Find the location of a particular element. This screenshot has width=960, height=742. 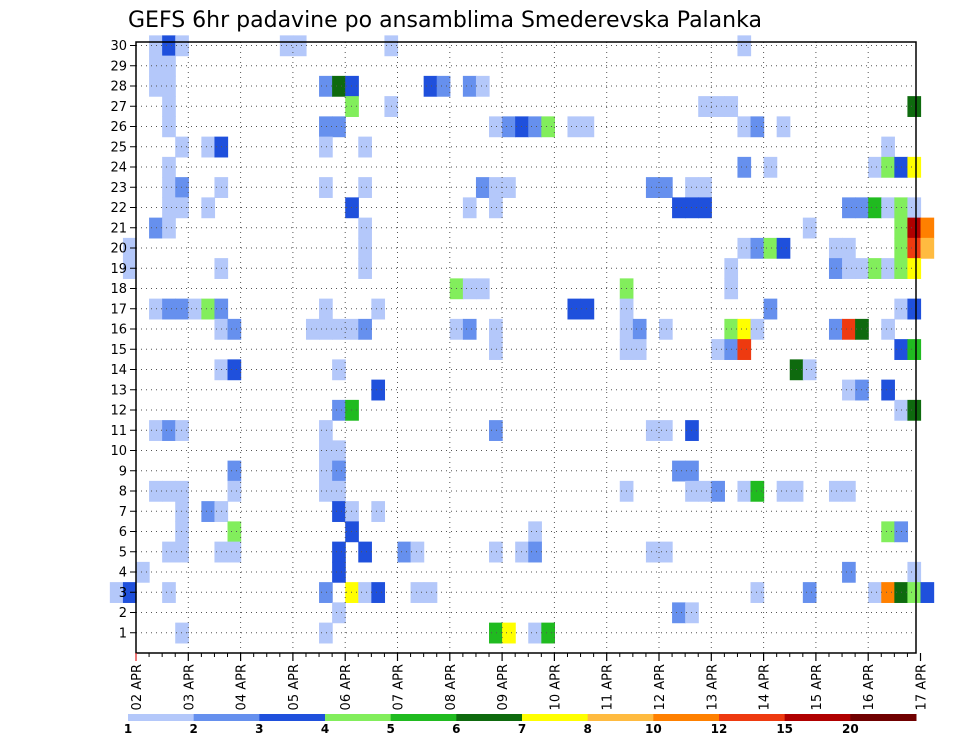

colorbar-label: 3 is located at coordinates (259, 729).